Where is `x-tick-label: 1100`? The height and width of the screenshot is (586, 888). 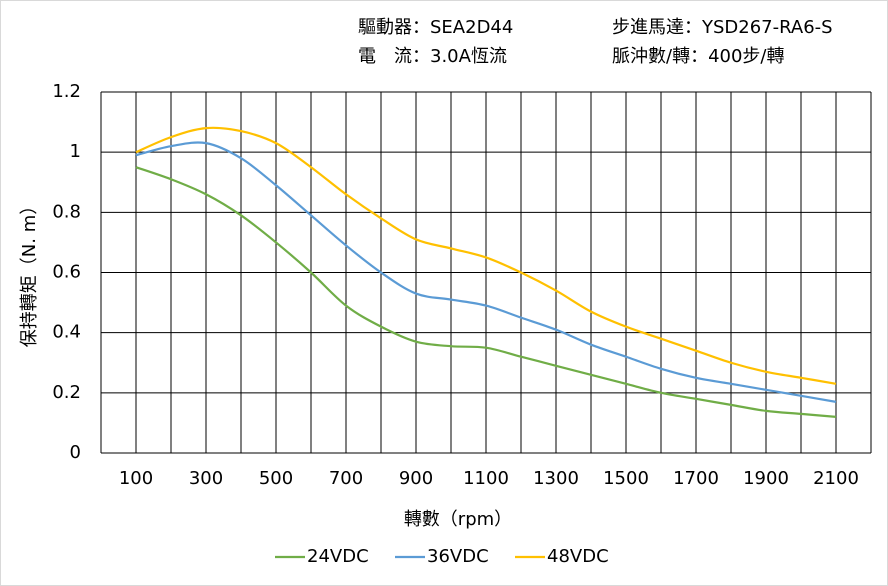
x-tick-label: 1100 is located at coordinates (486, 478).